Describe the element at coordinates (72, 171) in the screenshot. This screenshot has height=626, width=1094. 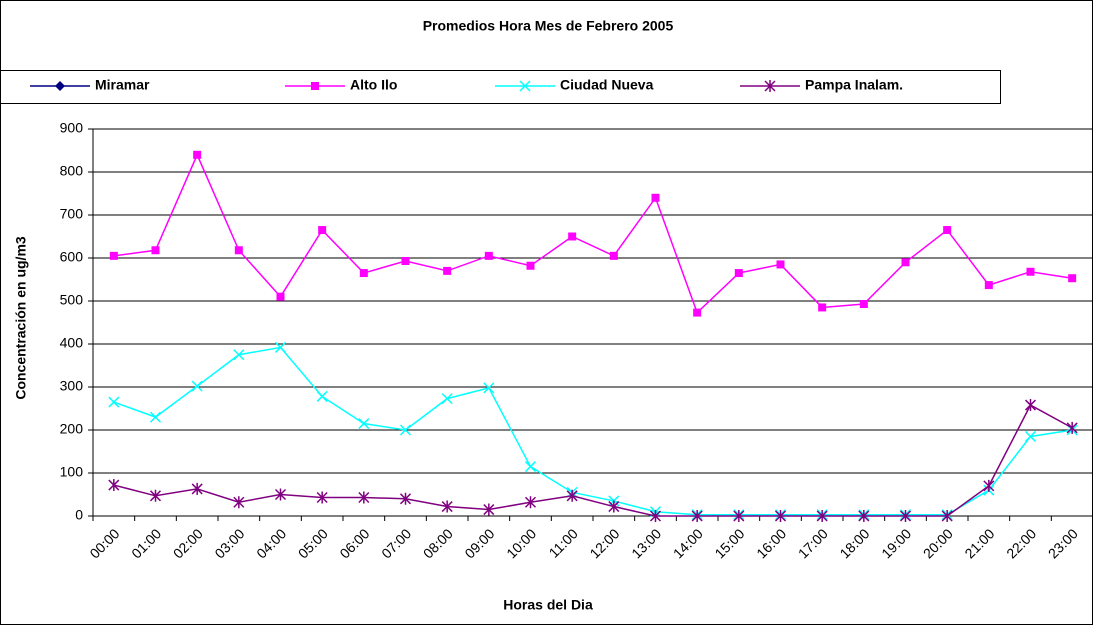
I see `y-tick-label: 800` at that location.